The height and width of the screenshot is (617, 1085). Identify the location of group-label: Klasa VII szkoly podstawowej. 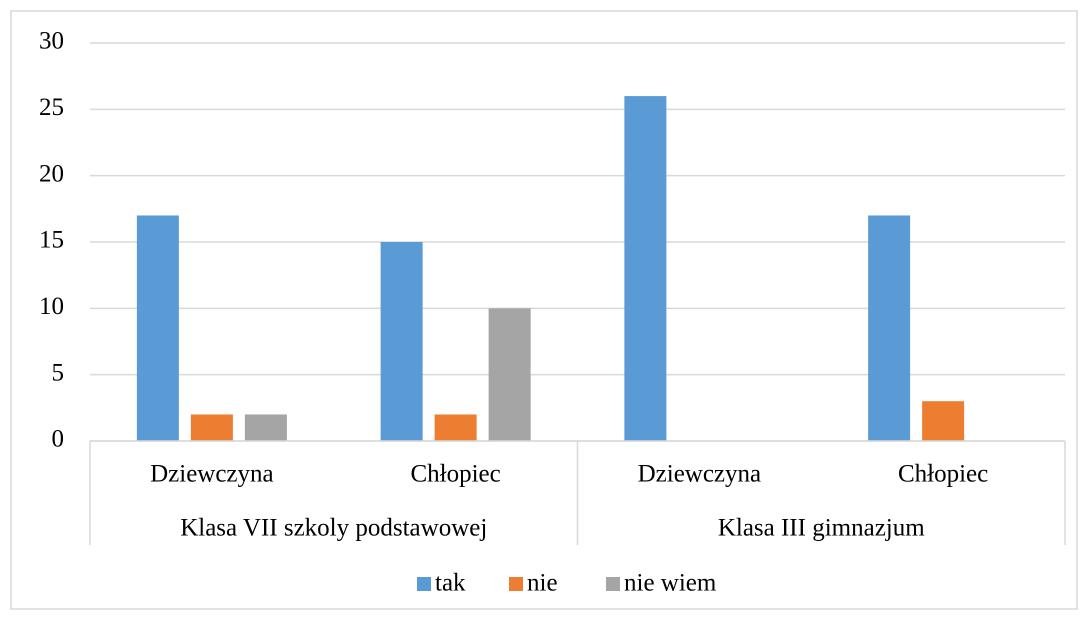
(333, 528).